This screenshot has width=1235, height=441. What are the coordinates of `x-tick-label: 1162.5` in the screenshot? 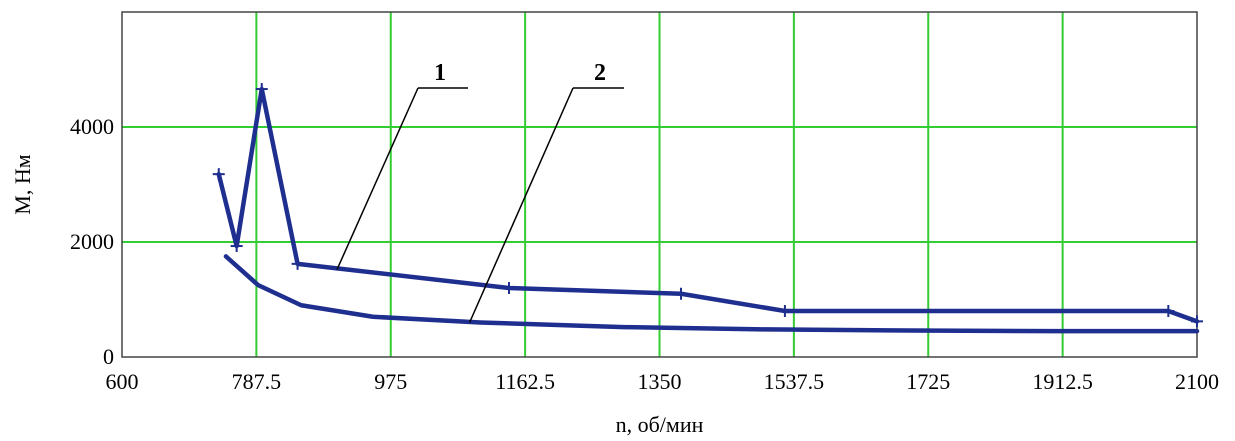 It's located at (525, 381).